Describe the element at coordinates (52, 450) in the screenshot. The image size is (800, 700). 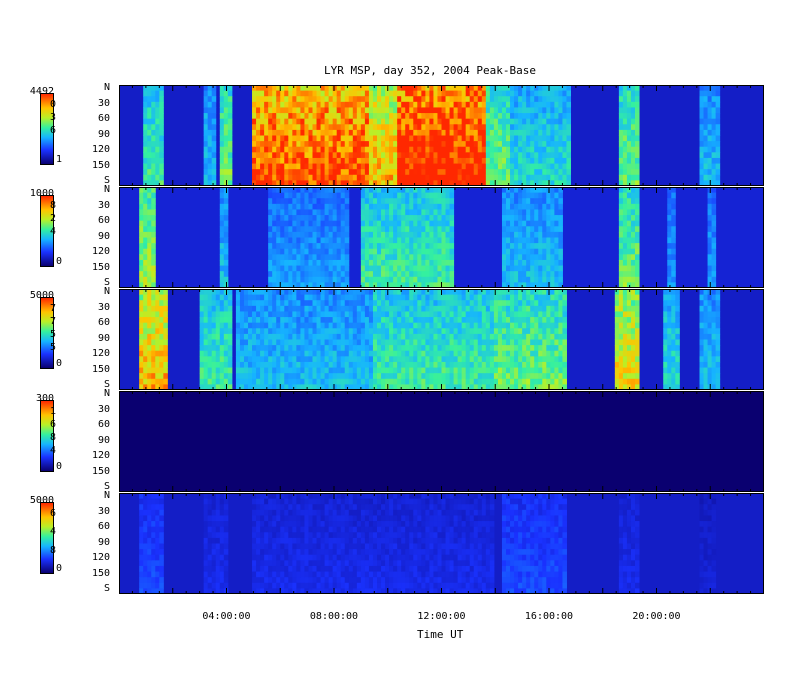
I see `colorbar-4-tick: 4` at that location.